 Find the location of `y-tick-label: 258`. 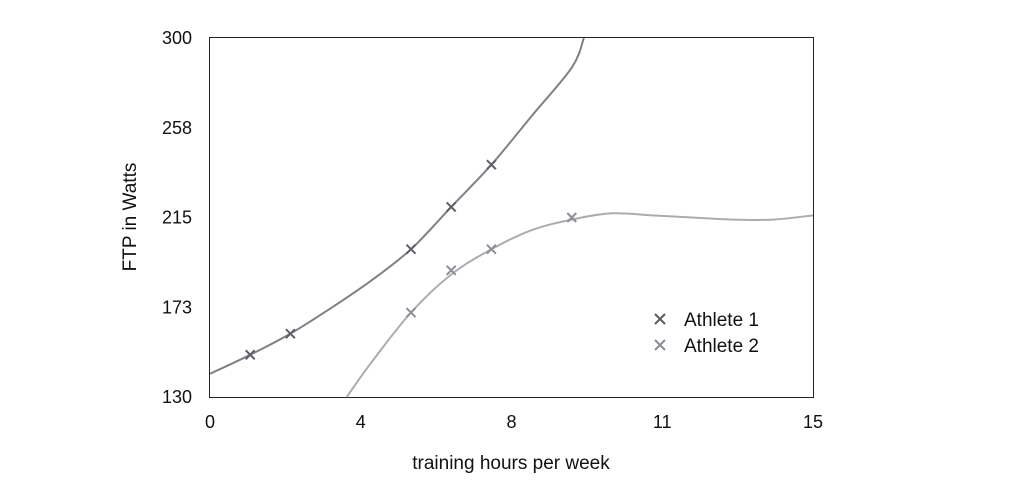

y-tick-label: 258 is located at coordinates (177, 128).